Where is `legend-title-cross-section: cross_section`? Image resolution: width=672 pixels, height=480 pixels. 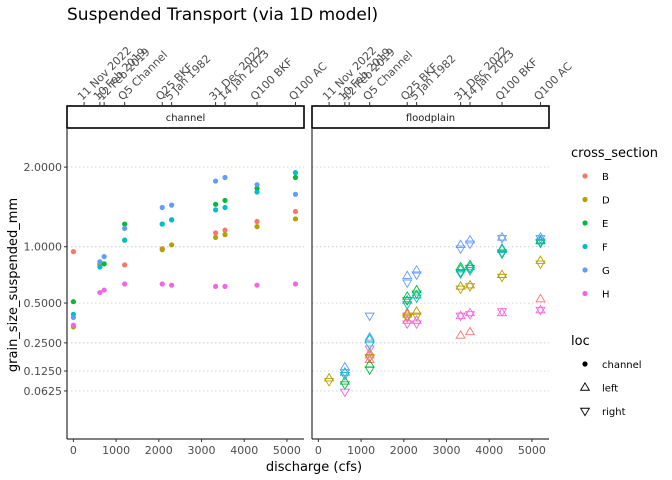 legend-title-cross-section: cross_section is located at coordinates (614, 153).